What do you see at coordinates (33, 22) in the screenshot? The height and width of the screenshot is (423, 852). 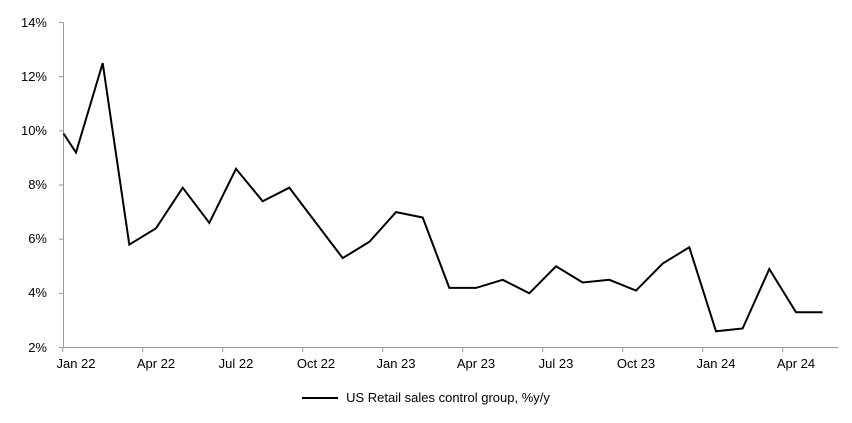 I see `y-axis-tick-label: 14%` at bounding box center [33, 22].